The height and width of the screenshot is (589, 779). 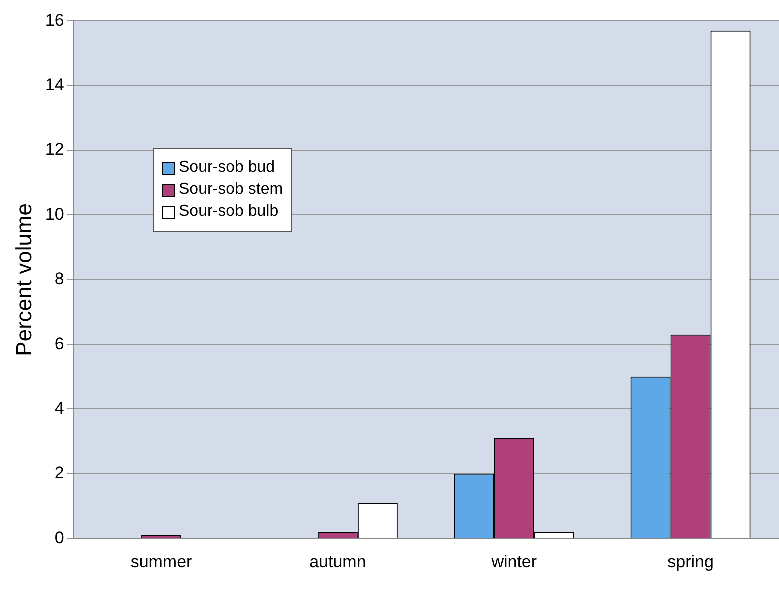 What do you see at coordinates (161, 562) in the screenshot?
I see `x-tick-label: summer` at bounding box center [161, 562].